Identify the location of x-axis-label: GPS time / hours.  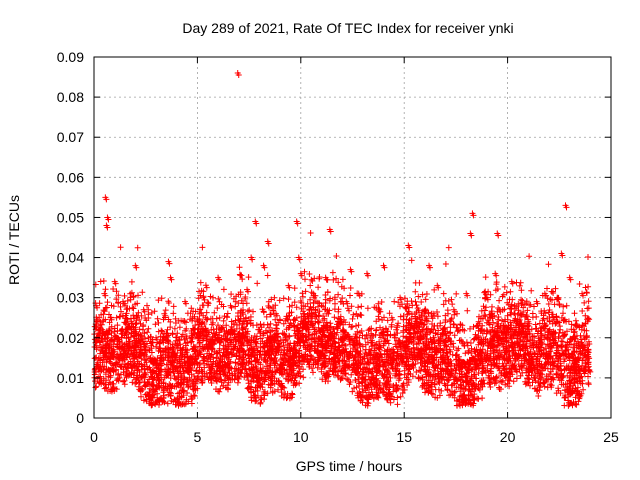
(349, 466).